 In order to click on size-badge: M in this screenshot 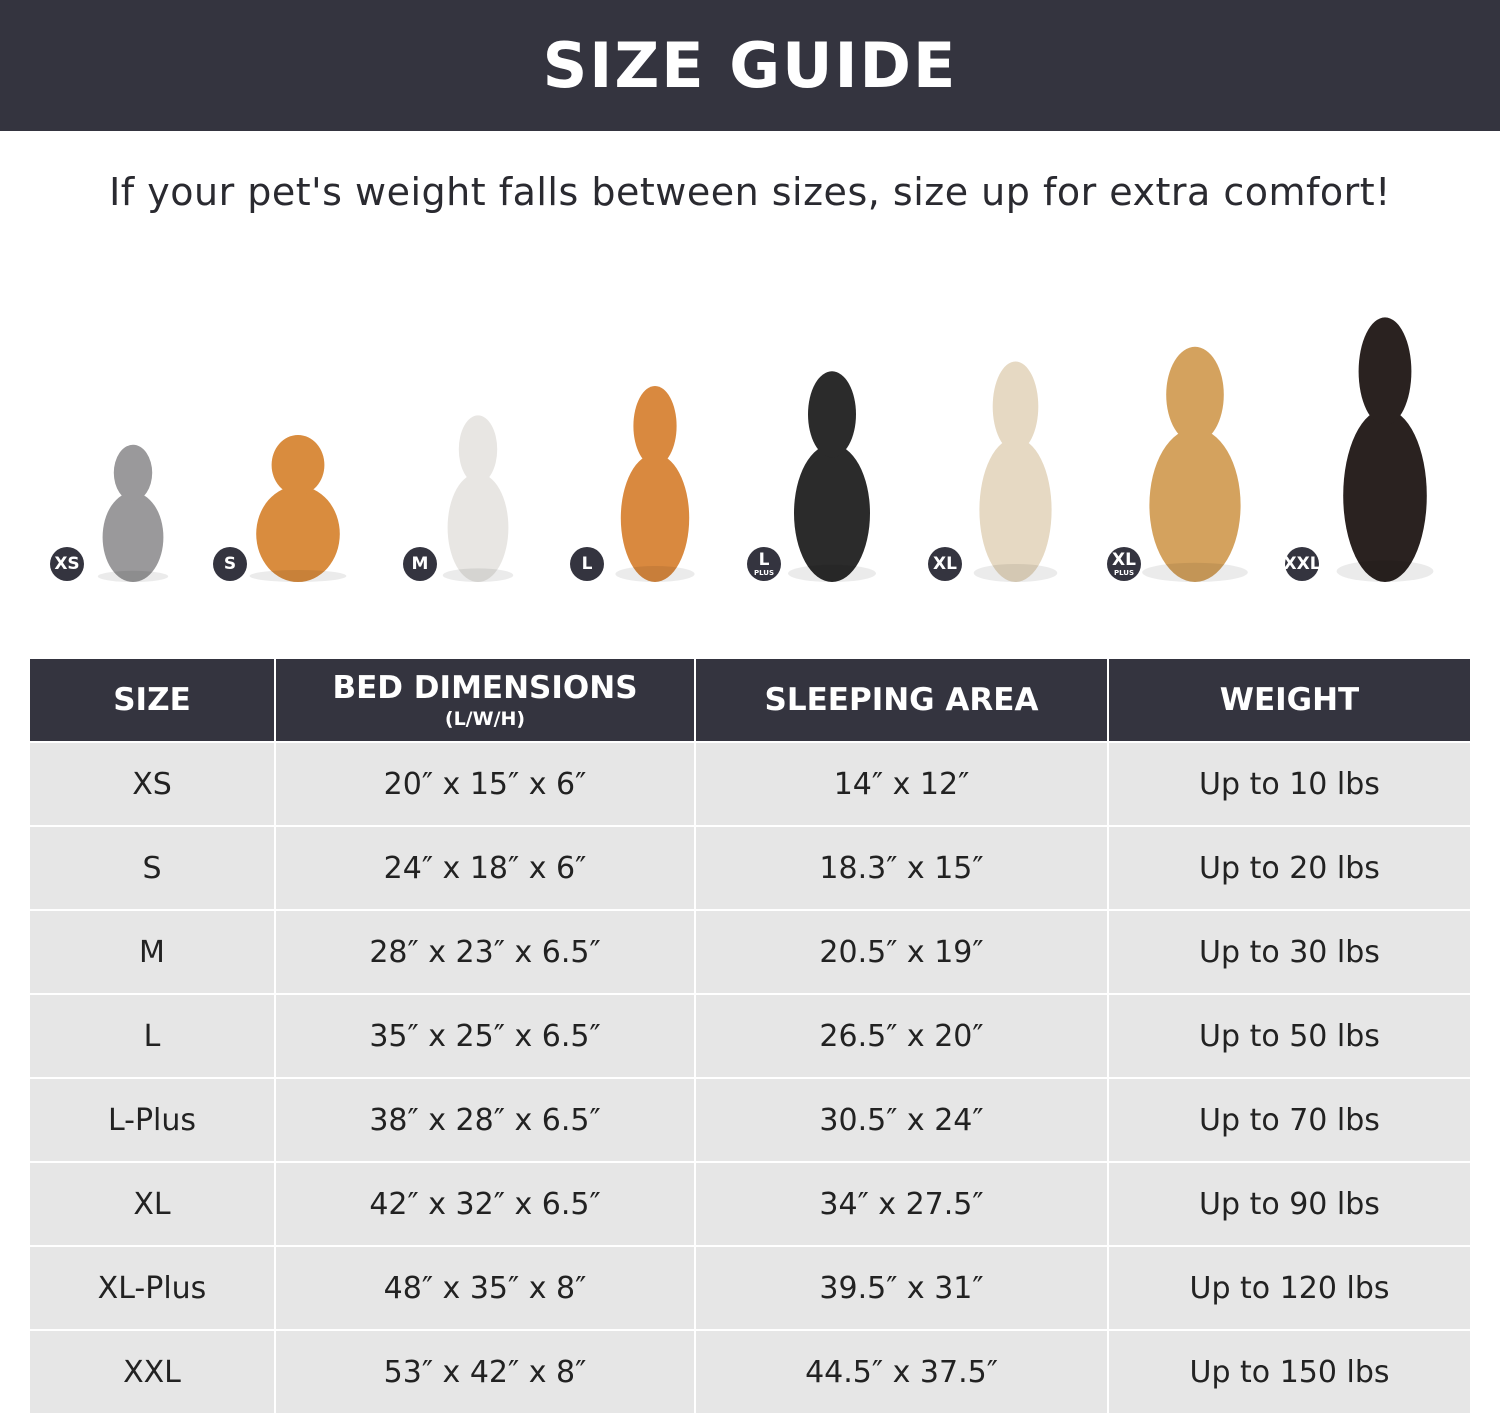, I will do `click(420, 564)`.